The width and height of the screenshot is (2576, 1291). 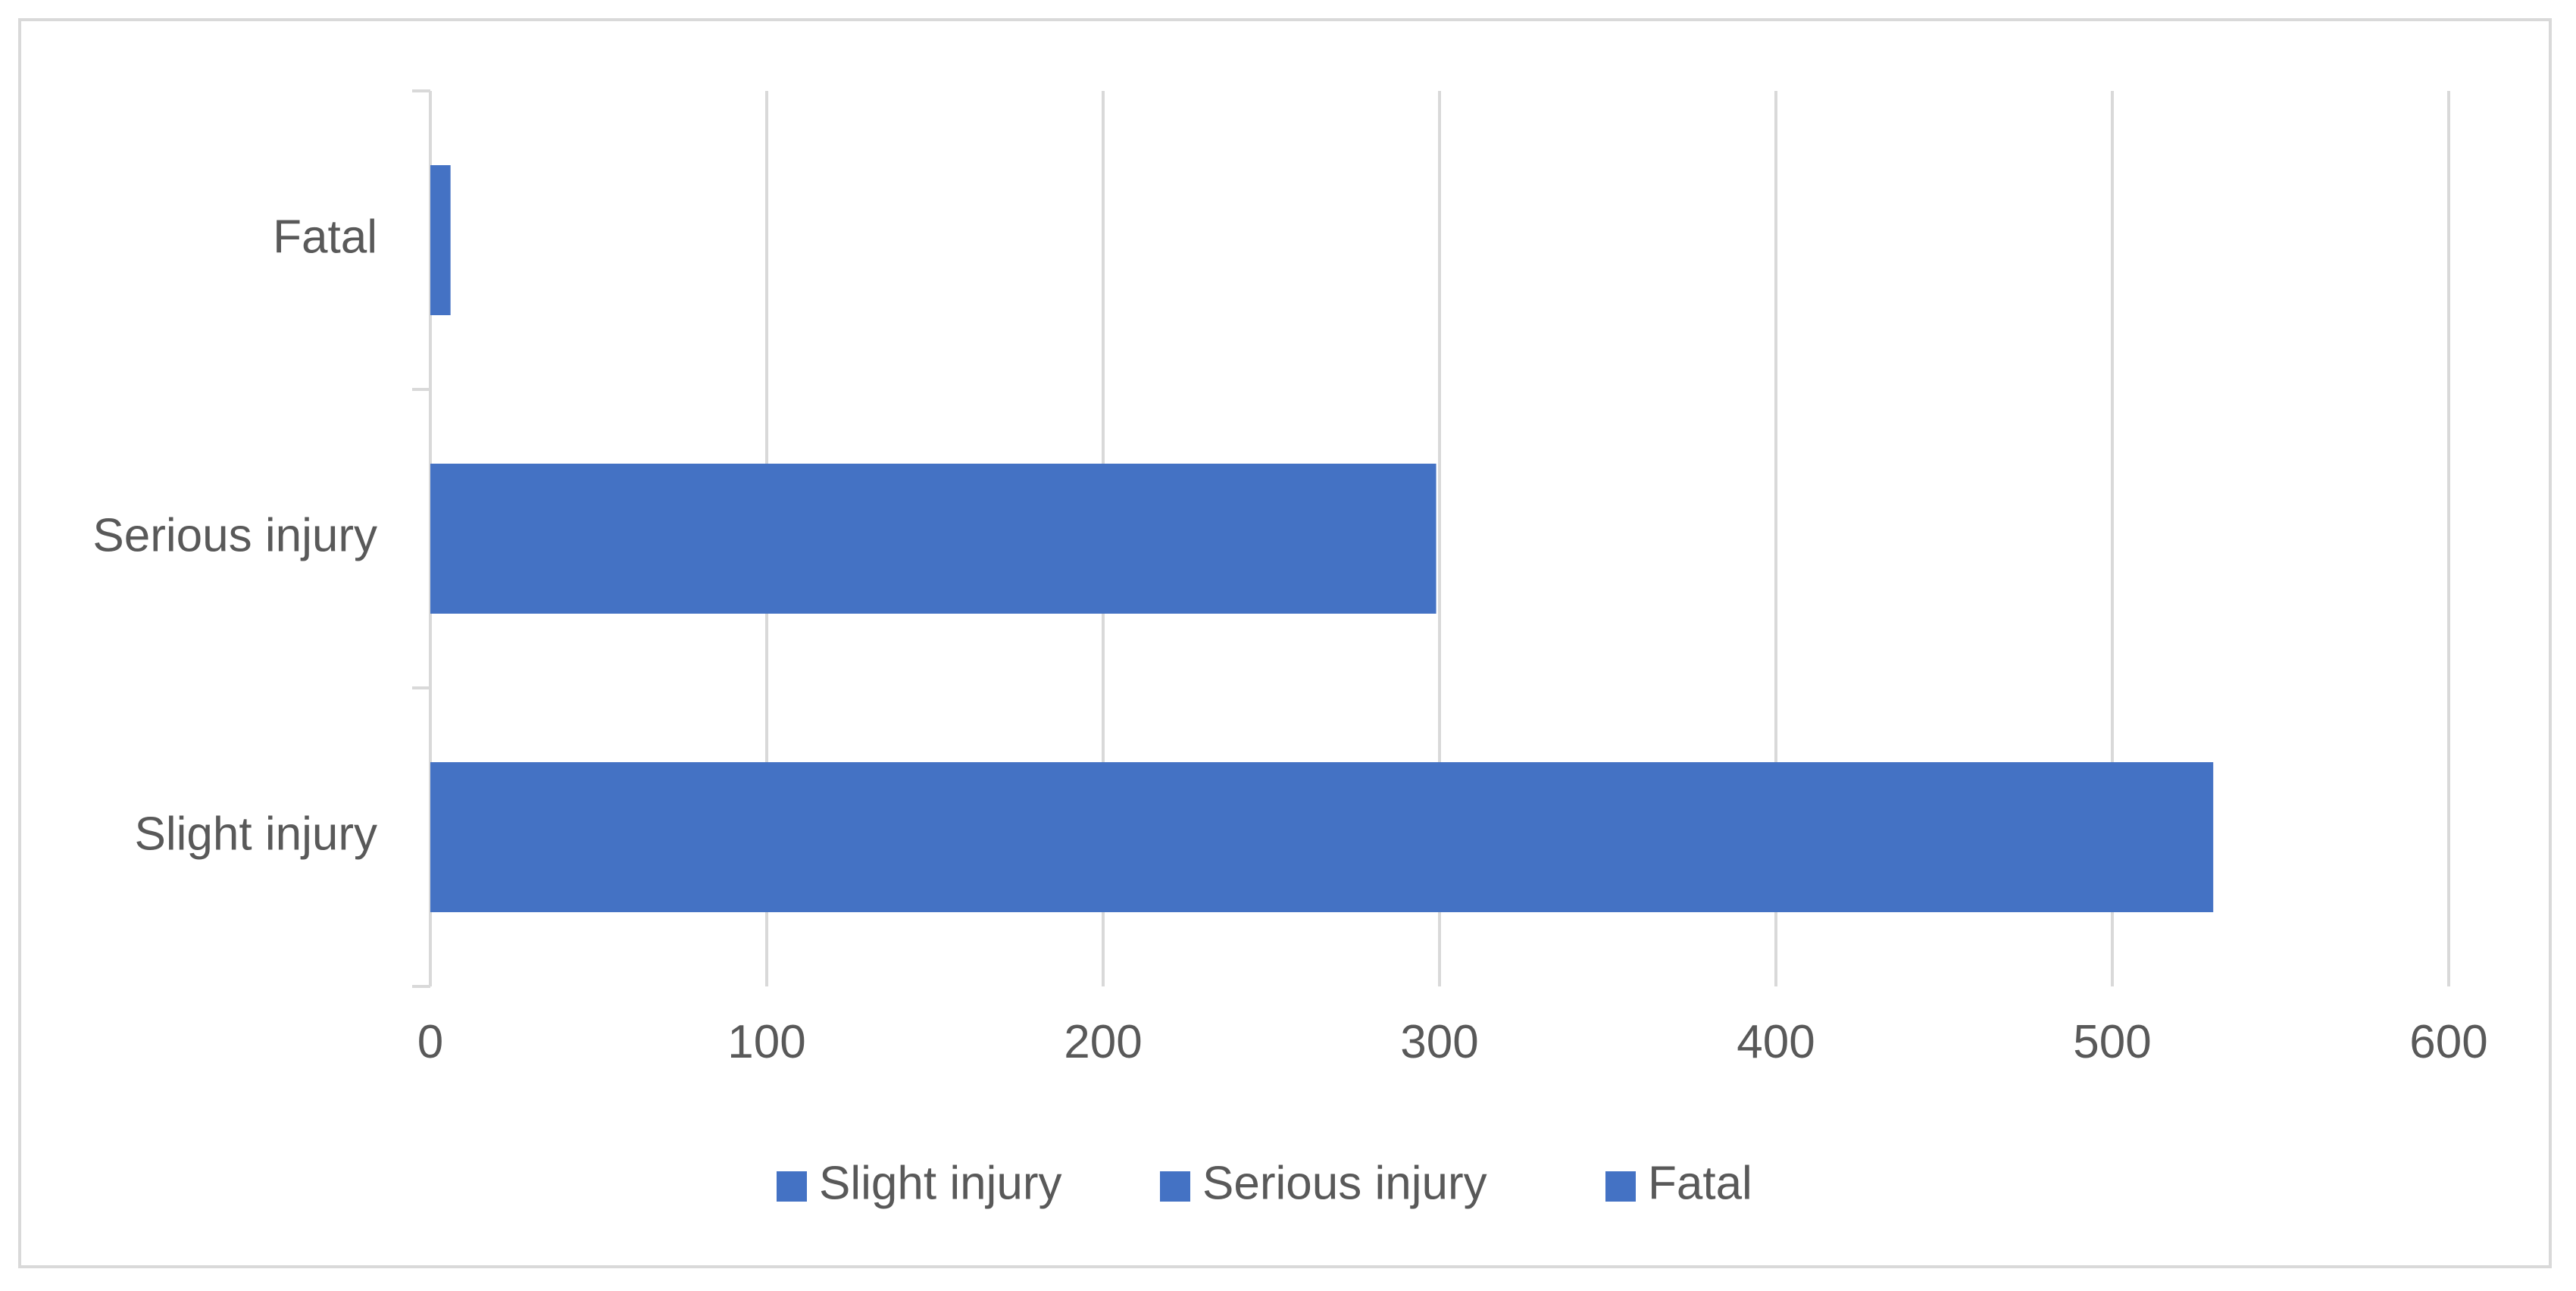 I want to click on category-label-fatal: Fatal, so click(x=325, y=237).